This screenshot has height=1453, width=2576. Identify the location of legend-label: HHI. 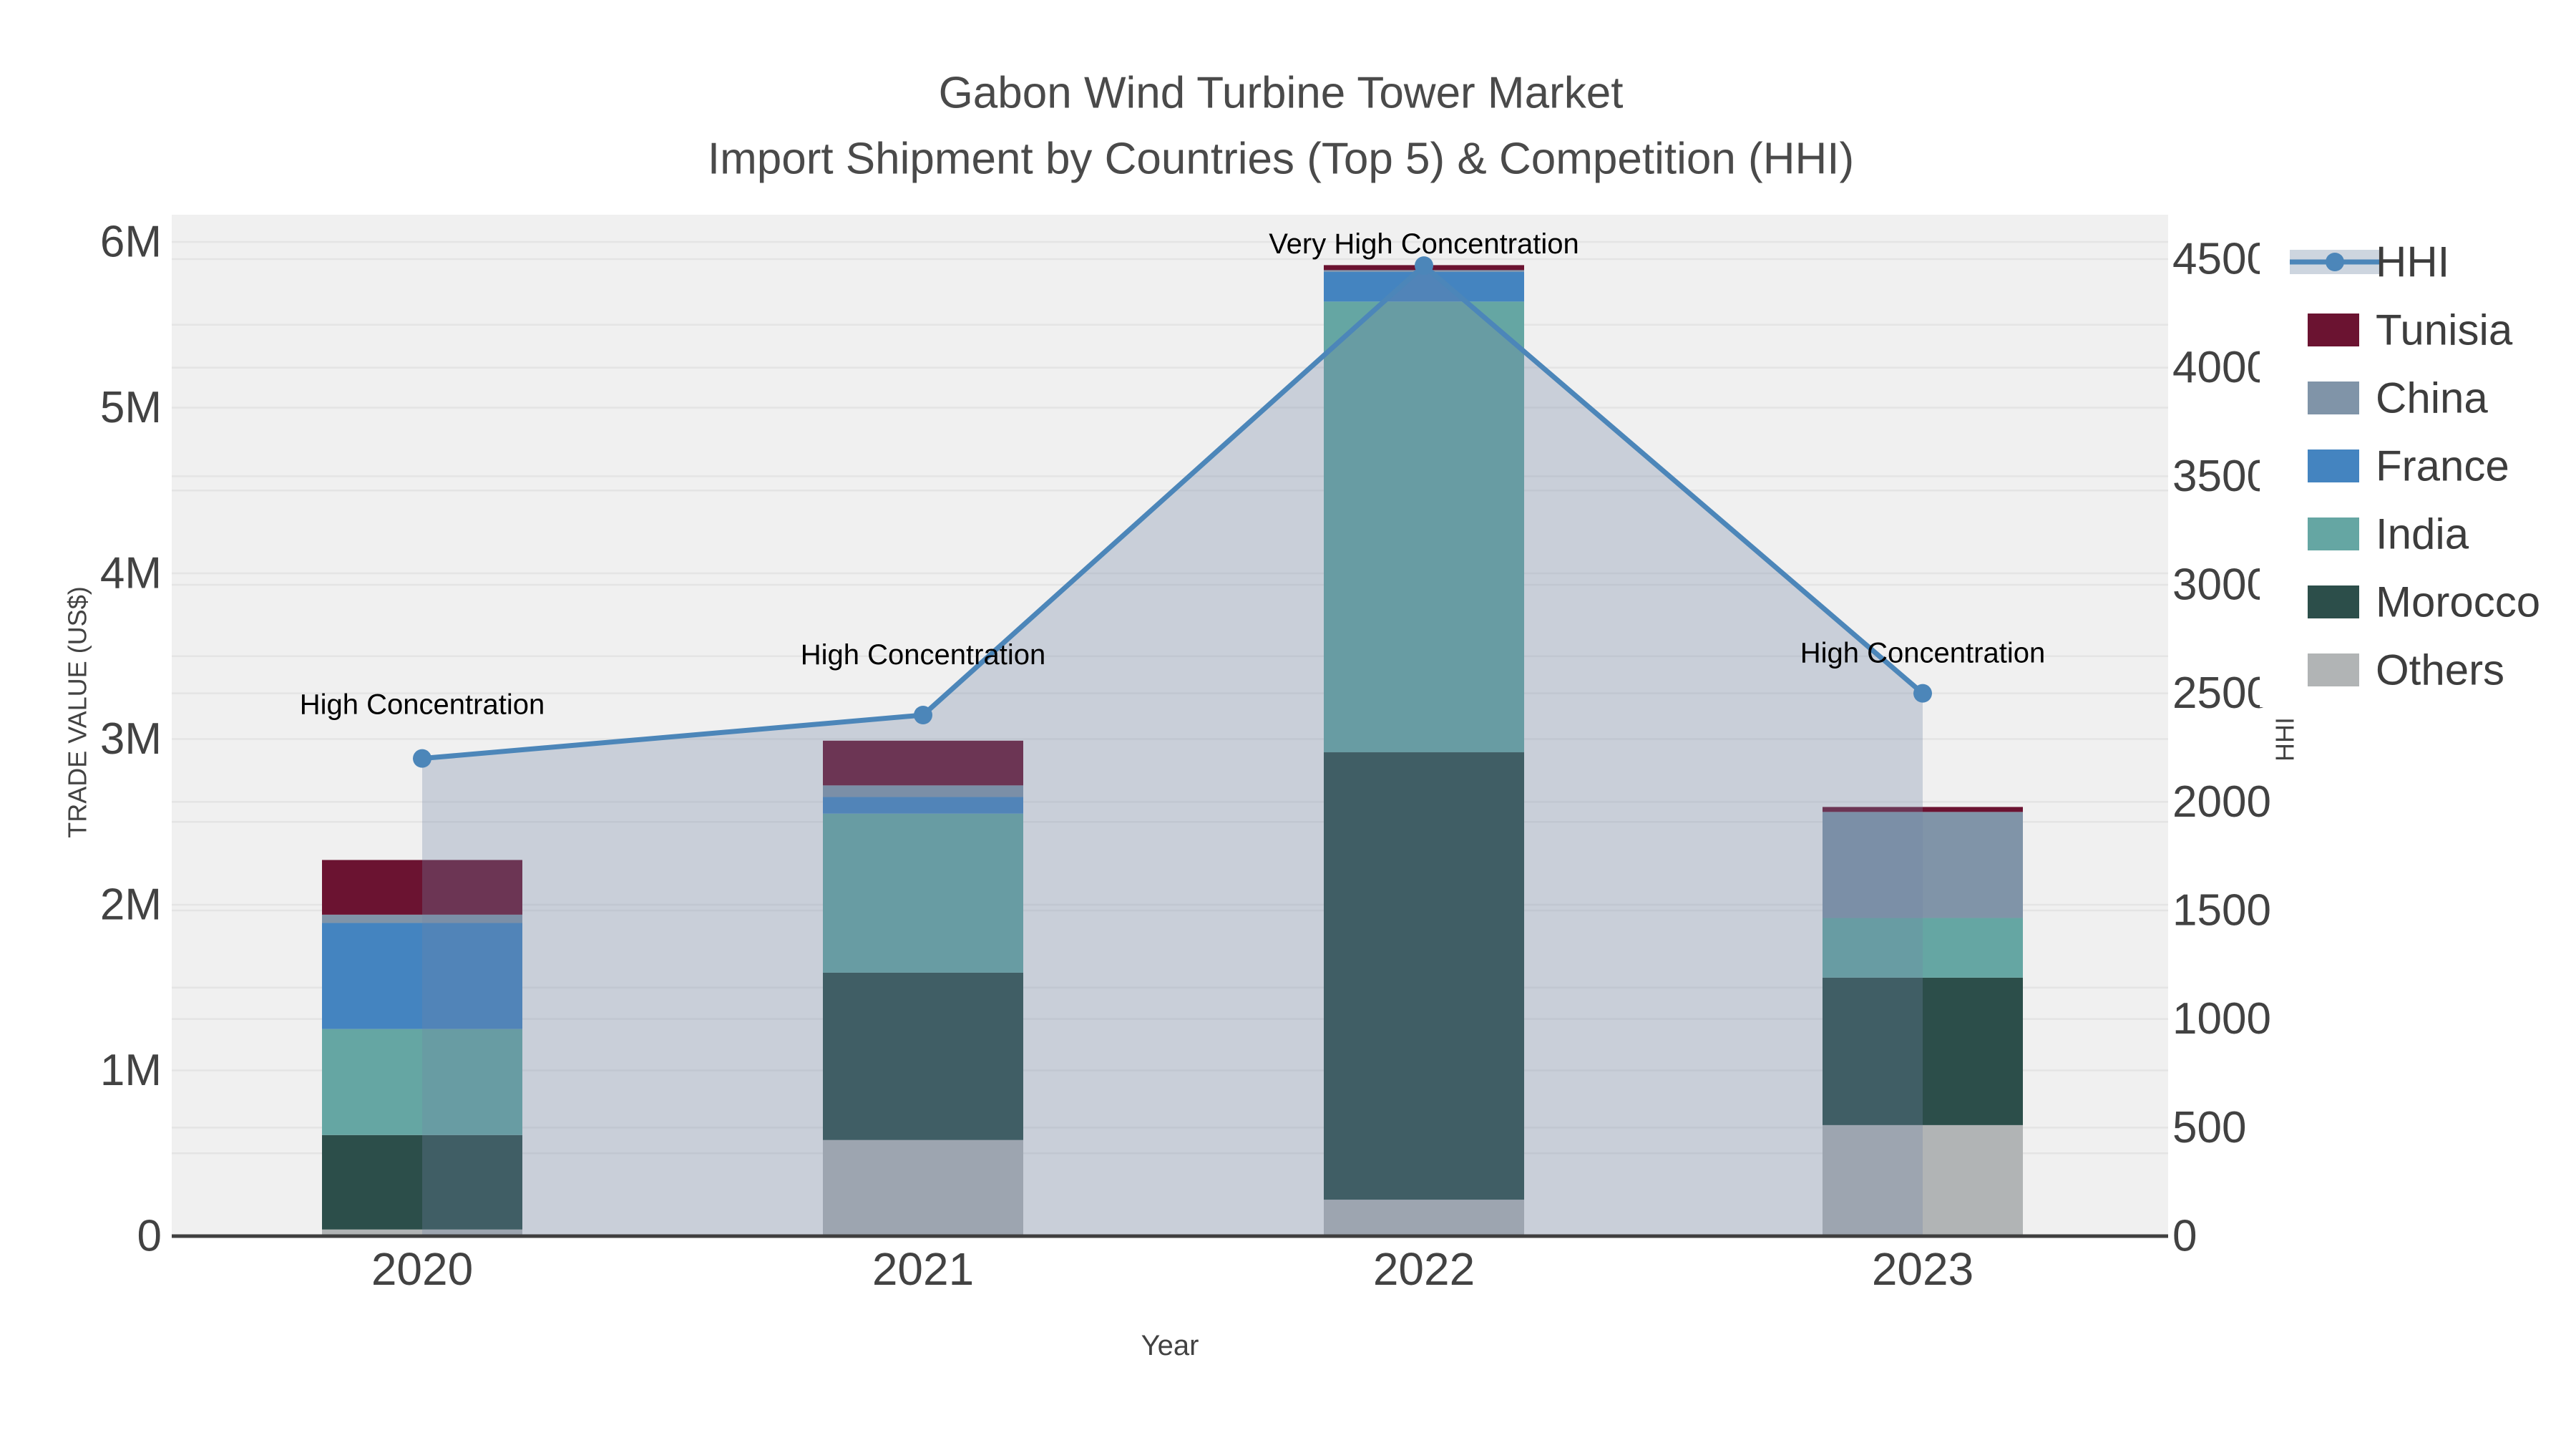
(2412, 262).